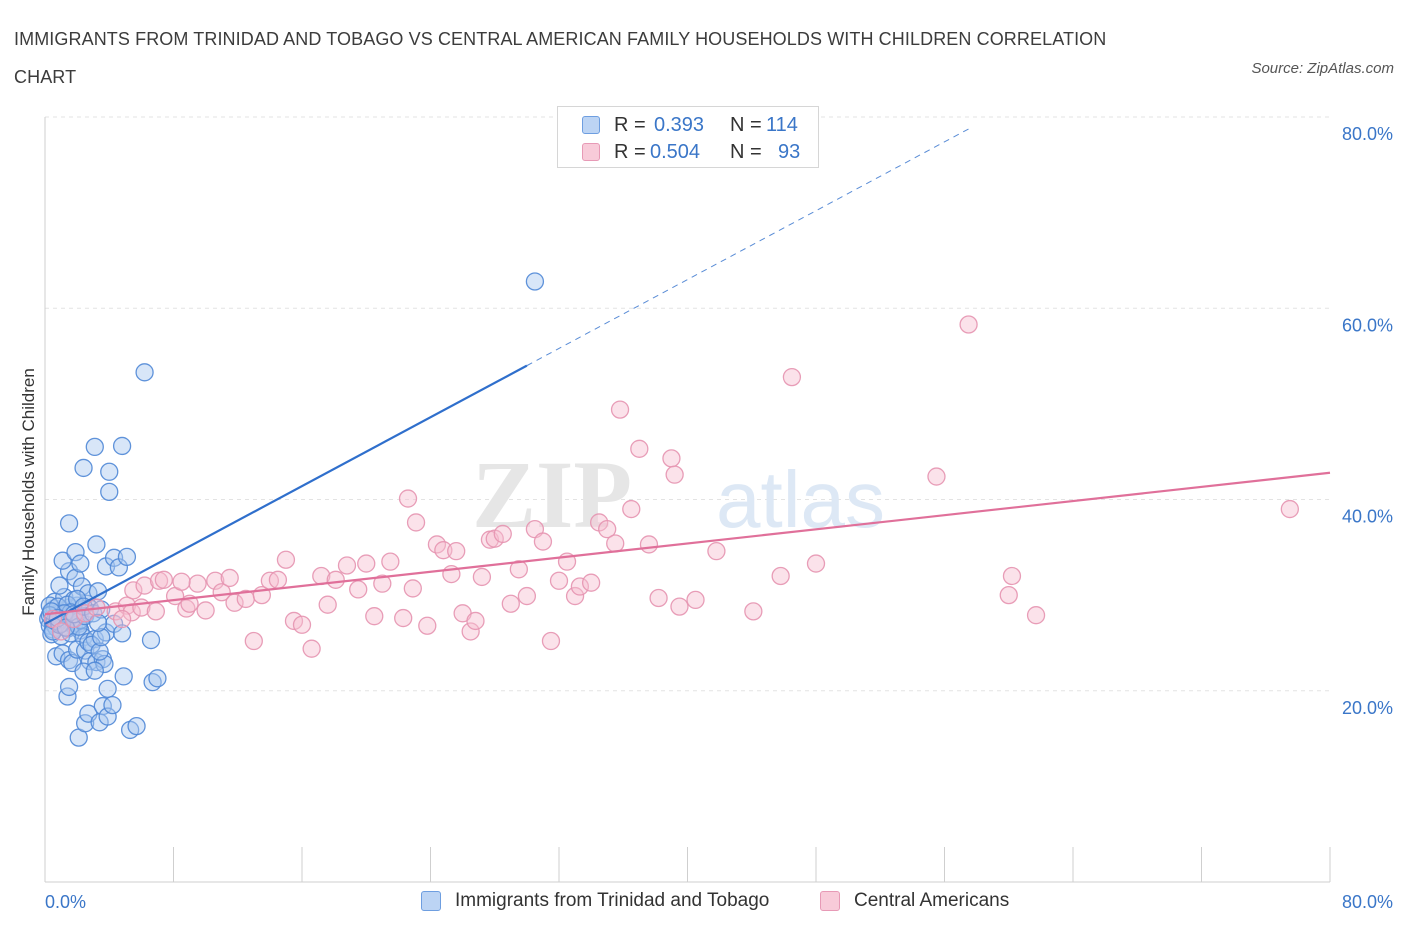 This screenshot has width=1406, height=930. Describe the element at coordinates (65, 902) in the screenshot. I see `x-tick-label: 0.0%` at that location.